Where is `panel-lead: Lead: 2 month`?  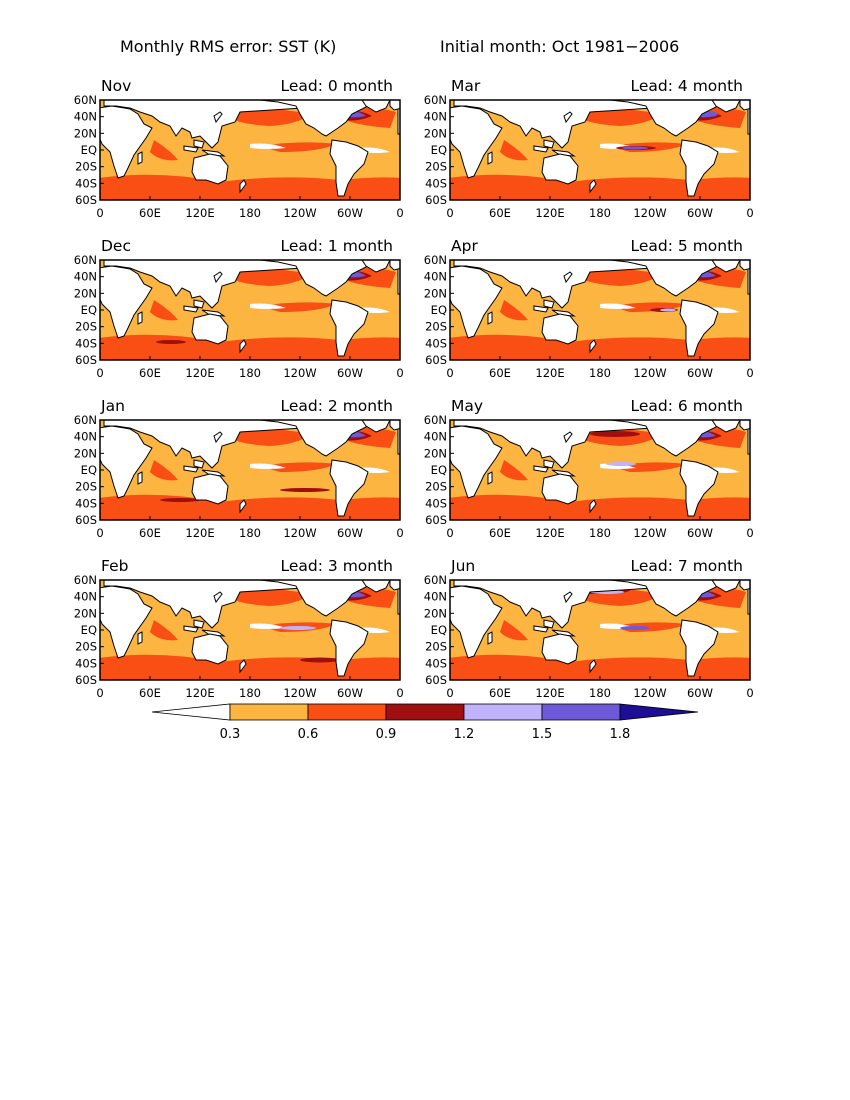
panel-lead: Lead: 2 month is located at coordinates (337, 406).